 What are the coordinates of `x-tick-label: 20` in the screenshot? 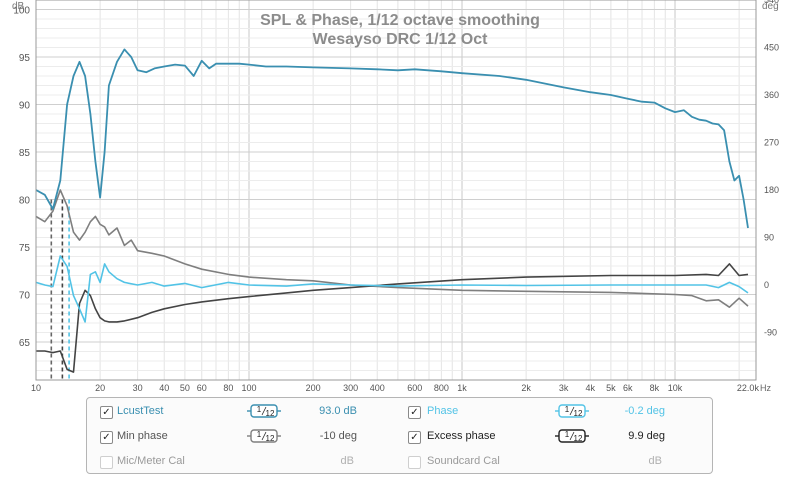 It's located at (100, 388).